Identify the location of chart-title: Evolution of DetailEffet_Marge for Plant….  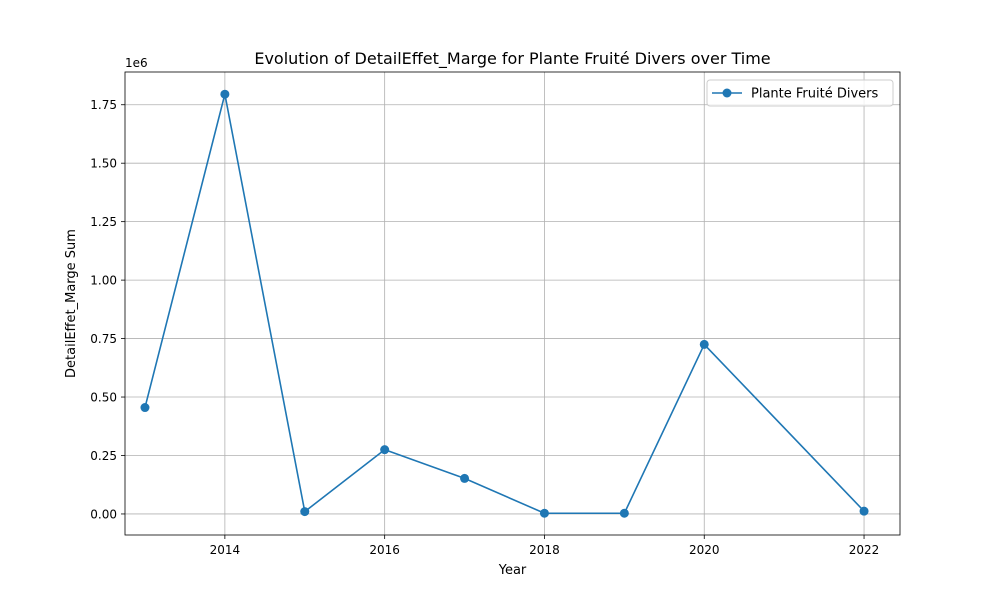
(512, 59).